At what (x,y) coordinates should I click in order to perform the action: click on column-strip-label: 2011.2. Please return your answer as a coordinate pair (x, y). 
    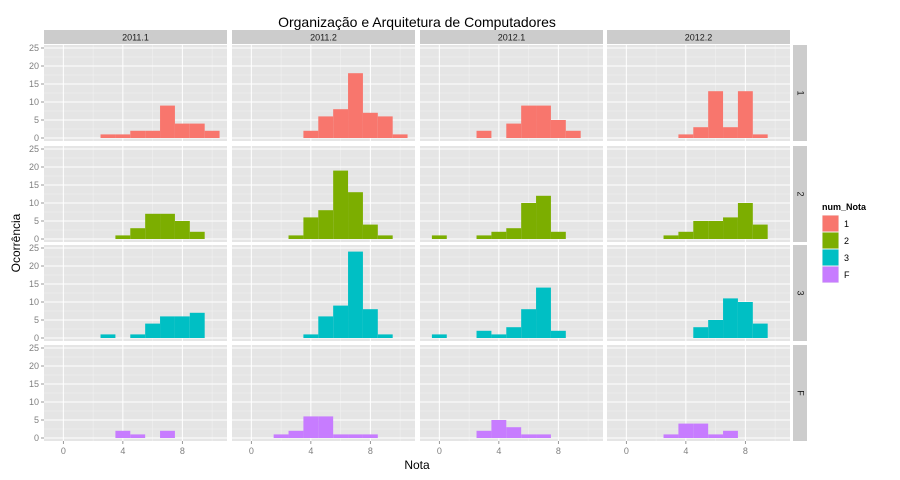
    Looking at the image, I should click on (323, 38).